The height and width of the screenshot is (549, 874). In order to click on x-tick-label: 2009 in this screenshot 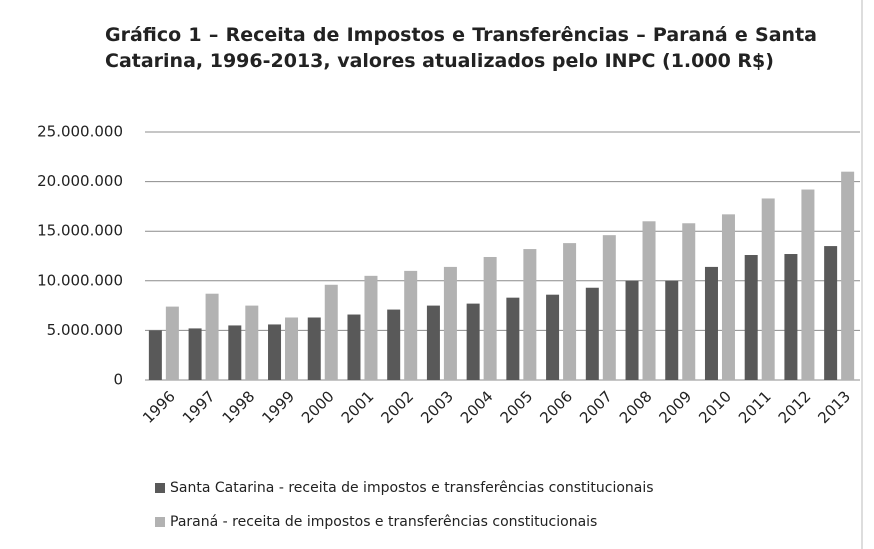, I will do `click(676, 407)`.